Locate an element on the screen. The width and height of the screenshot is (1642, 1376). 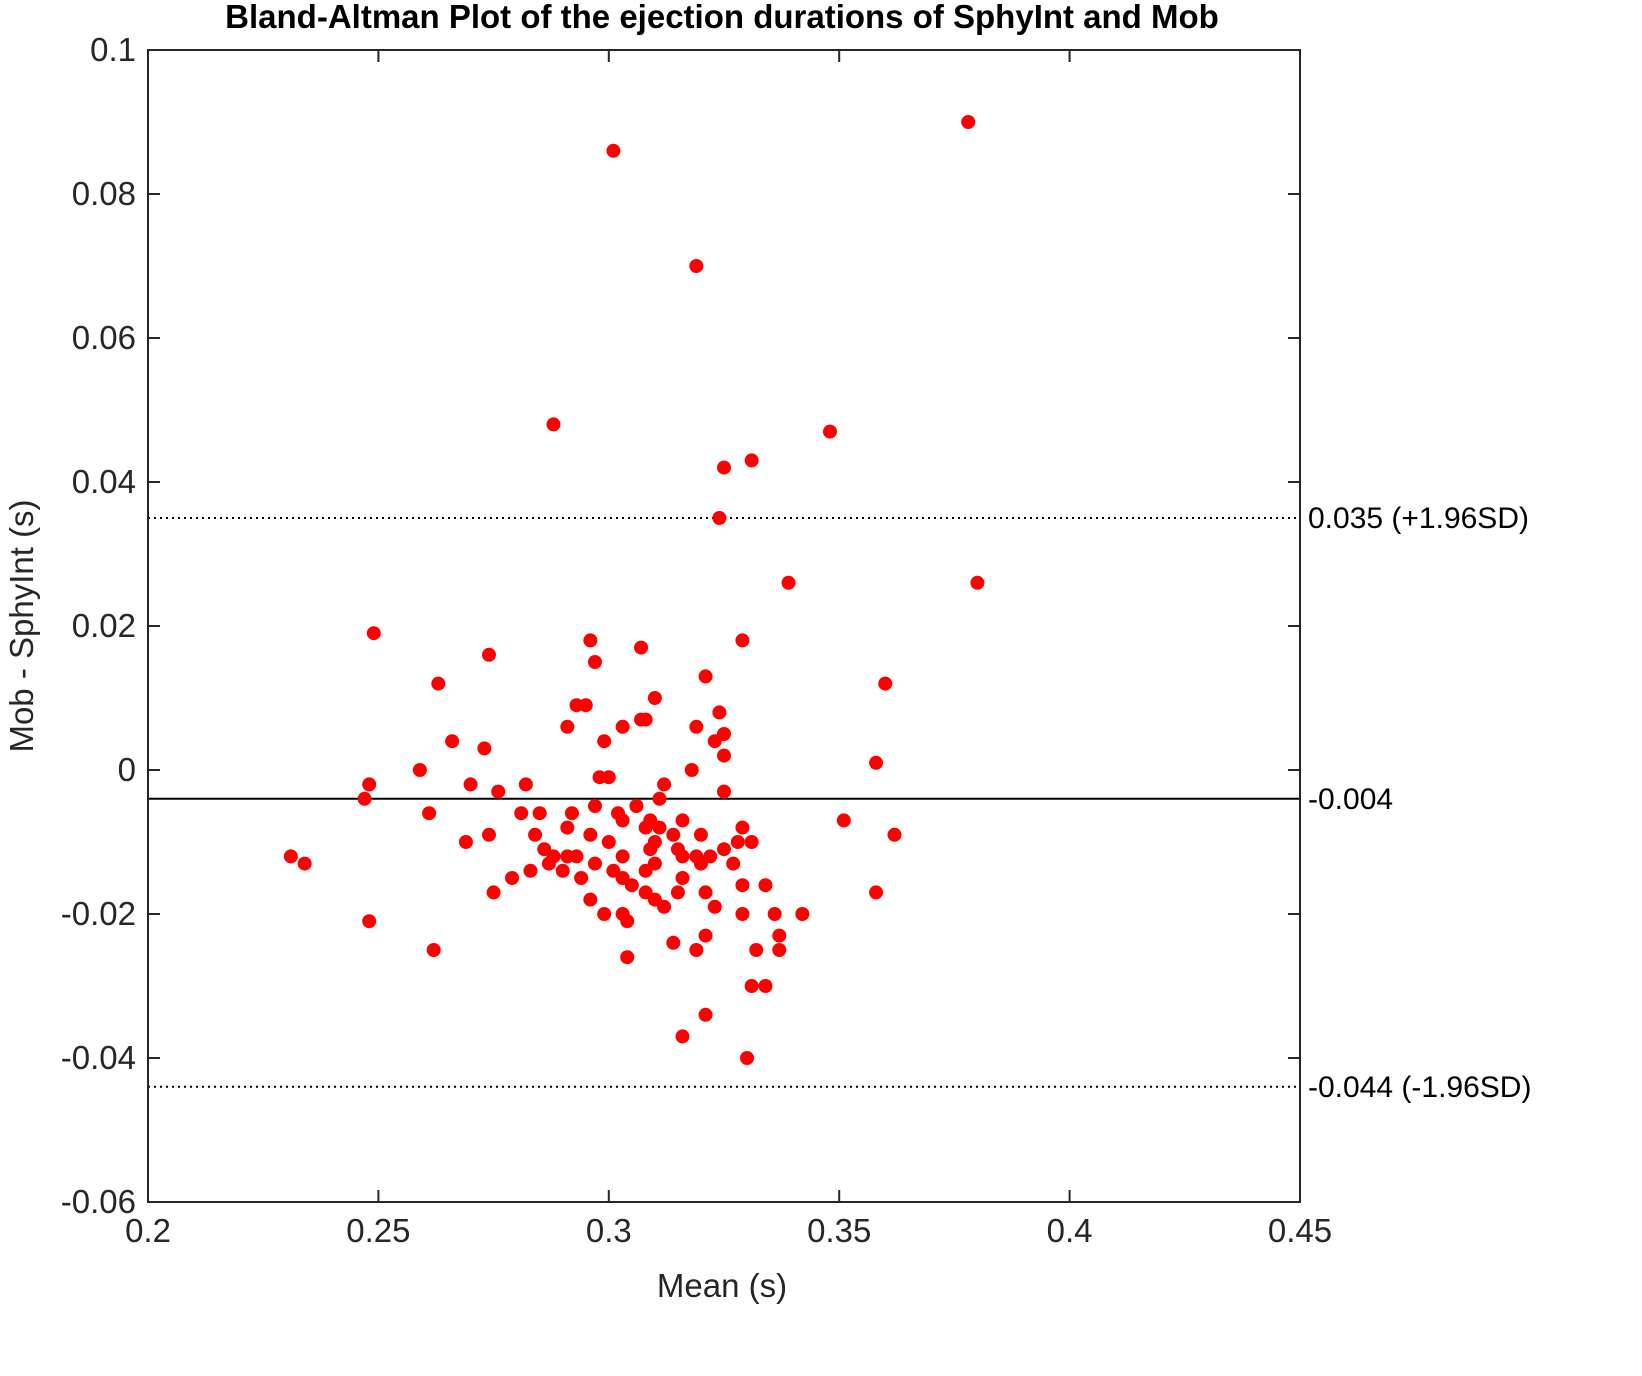
y-tick-label: 0 is located at coordinates (127, 769).